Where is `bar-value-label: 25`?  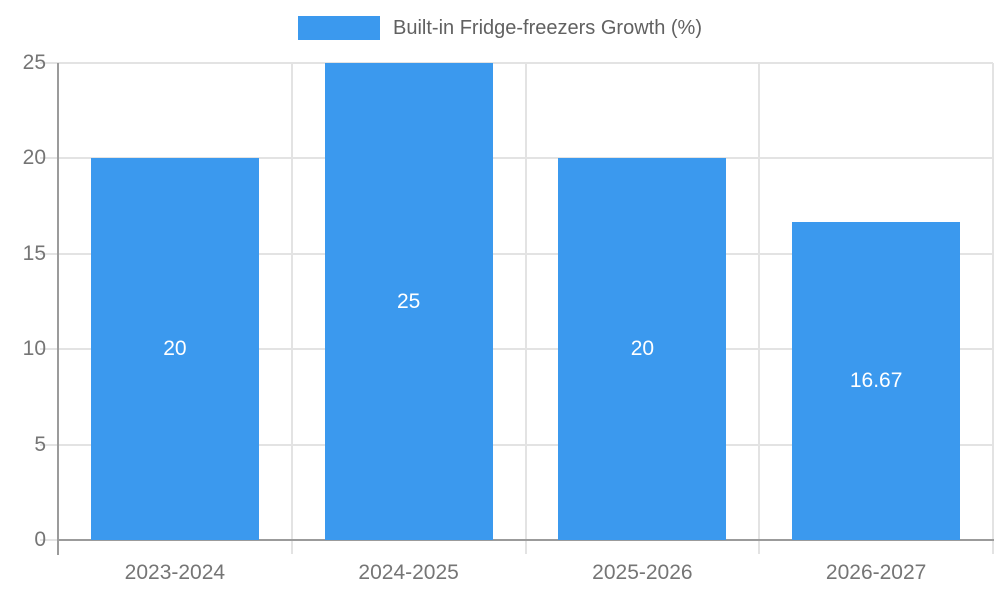 bar-value-label: 25 is located at coordinates (408, 301).